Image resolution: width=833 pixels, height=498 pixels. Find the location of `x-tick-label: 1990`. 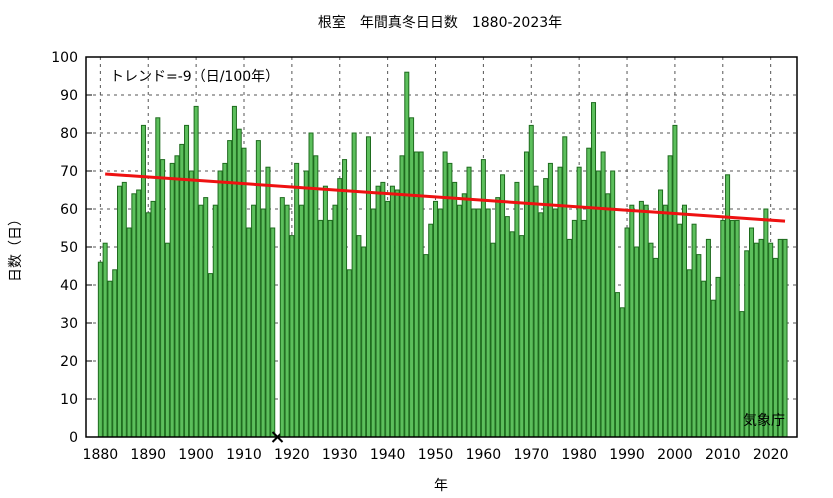

x-tick-label: 1990 is located at coordinates (627, 455).